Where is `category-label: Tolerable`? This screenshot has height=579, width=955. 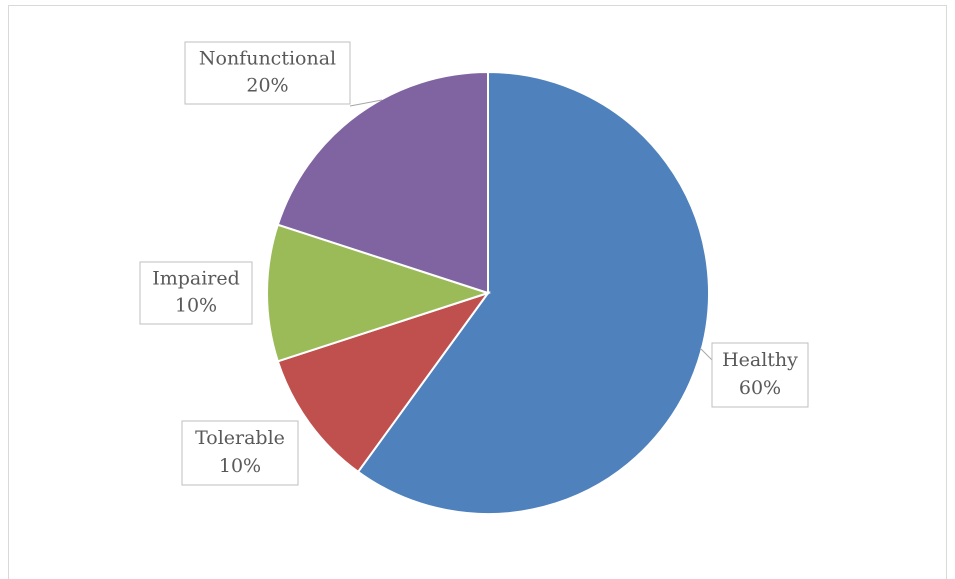
category-label: Tolerable is located at coordinates (240, 438).